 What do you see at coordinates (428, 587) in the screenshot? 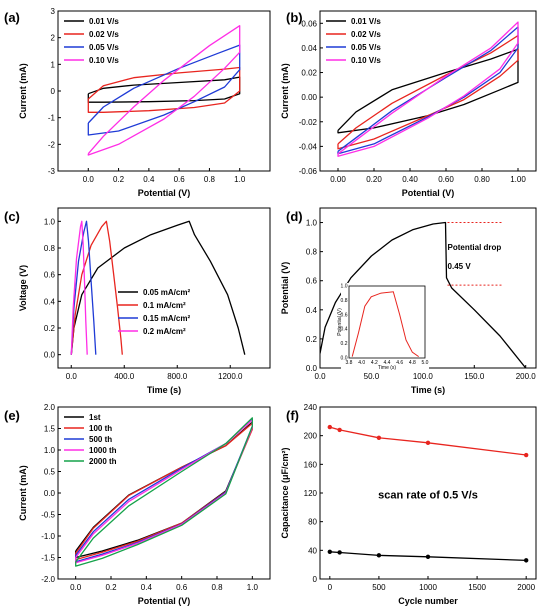
I see `x-tick-label: 1000` at bounding box center [428, 587].